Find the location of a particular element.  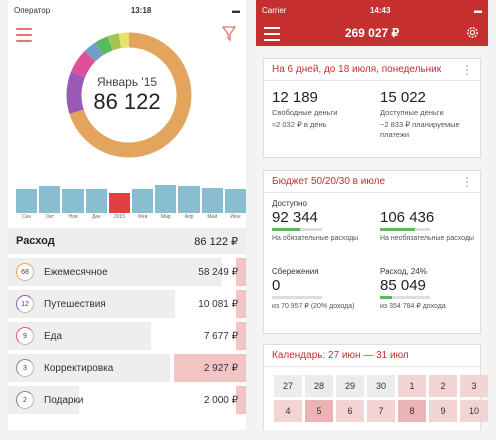

month-bar-column: 2015 is located at coordinates (119, 199).